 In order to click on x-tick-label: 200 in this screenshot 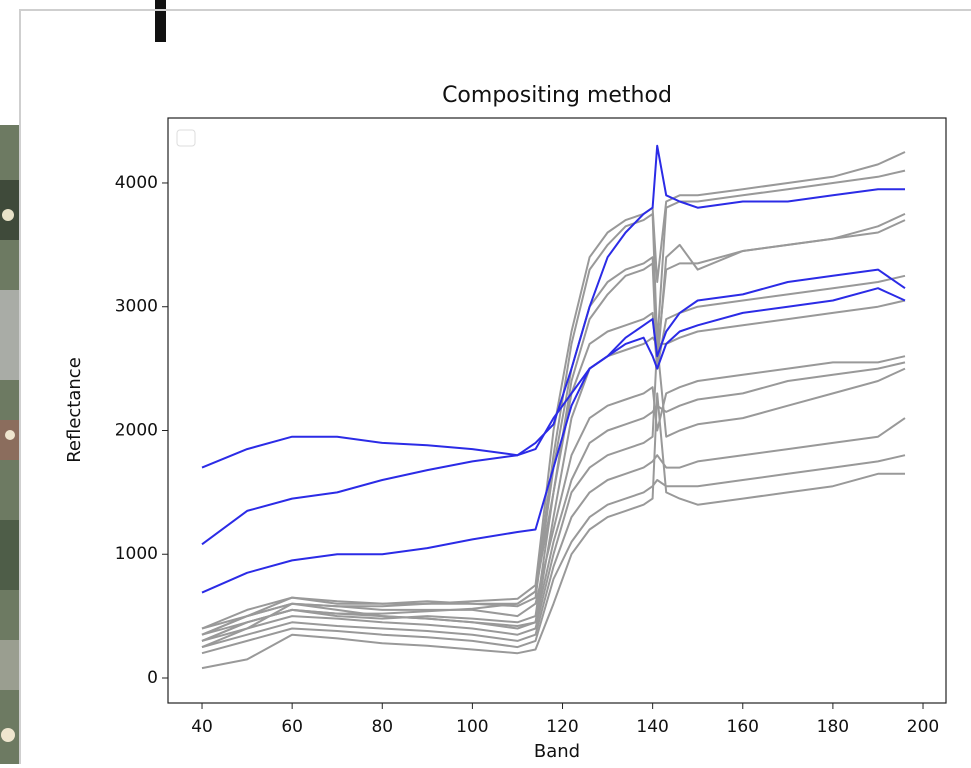, I will do `click(923, 727)`.